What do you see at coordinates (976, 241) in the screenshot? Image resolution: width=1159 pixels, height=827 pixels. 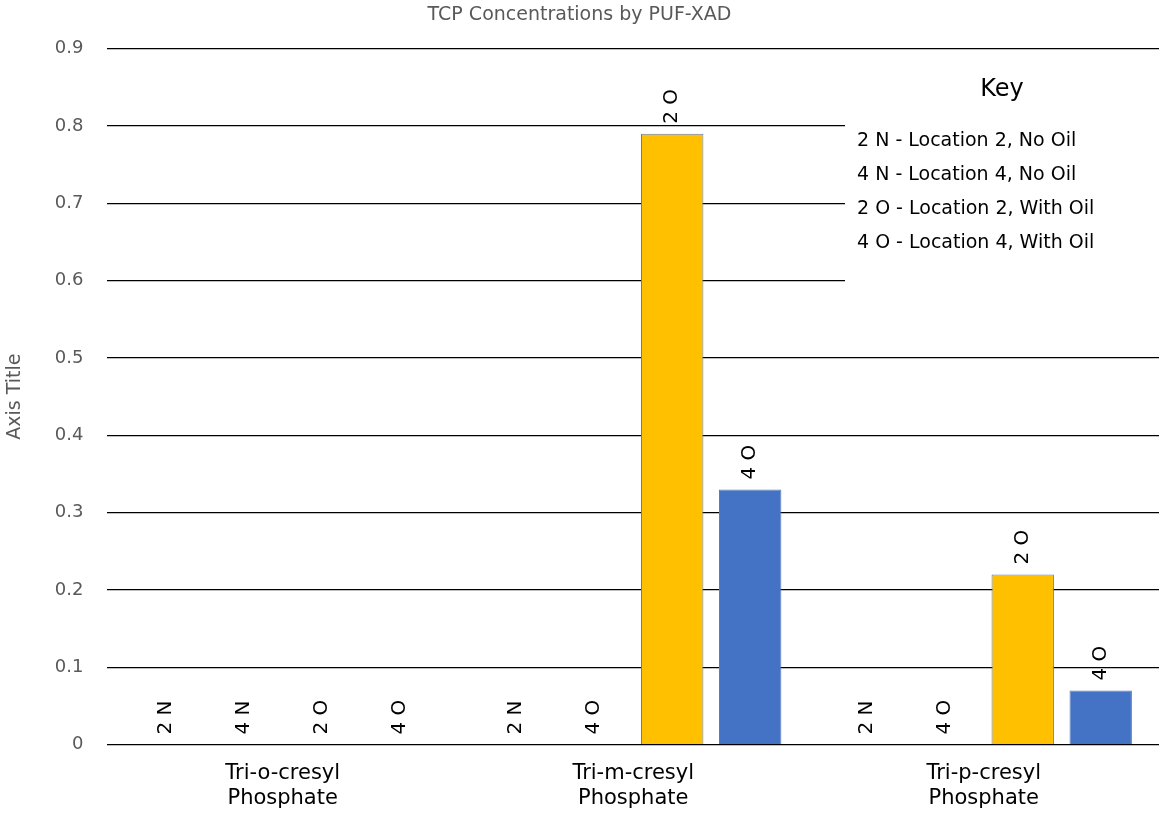 I see `annotation: 4 O - Location 4, With Oil` at bounding box center [976, 241].